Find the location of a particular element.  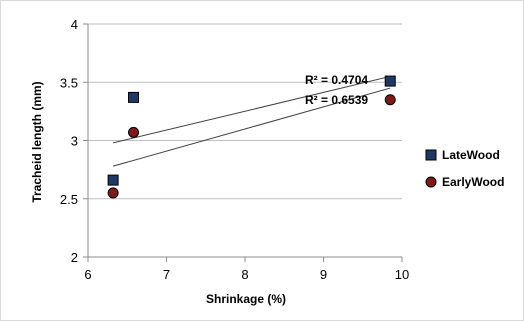

y-tick-label: 2 is located at coordinates (74, 257).